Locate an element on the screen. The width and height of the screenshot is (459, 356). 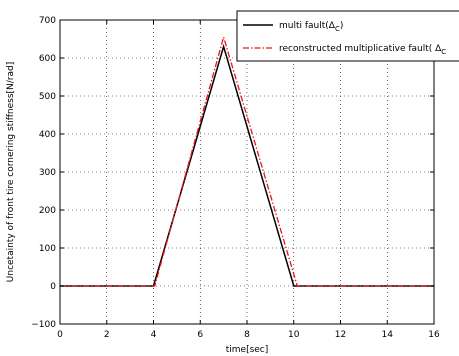
legend-label-1: multi fault(ΔC) is located at coordinates (311, 27).